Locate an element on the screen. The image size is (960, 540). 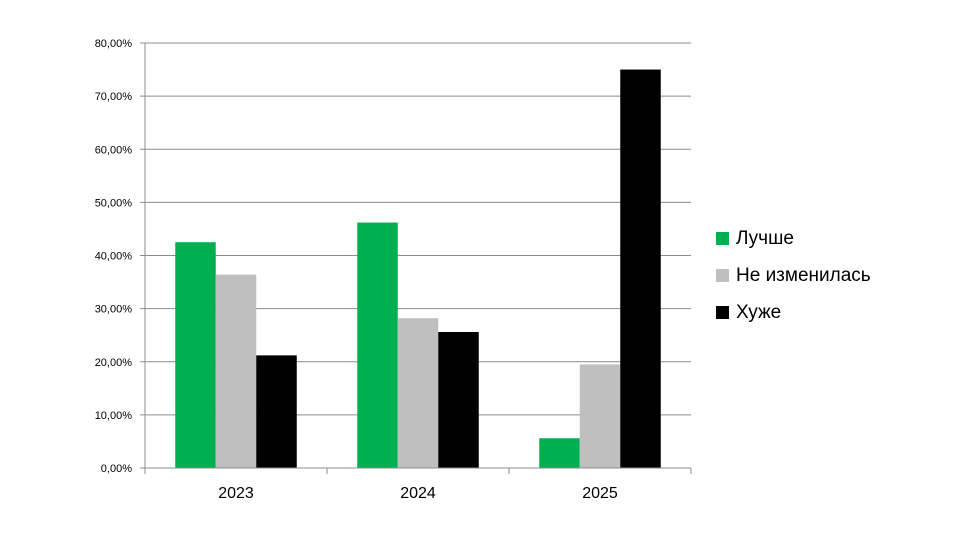
legend-label: Не изменилась is located at coordinates (803, 275).